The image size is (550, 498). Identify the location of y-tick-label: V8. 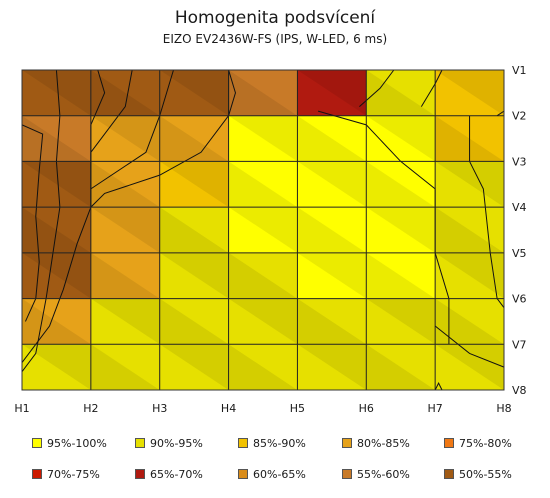
(519, 390).